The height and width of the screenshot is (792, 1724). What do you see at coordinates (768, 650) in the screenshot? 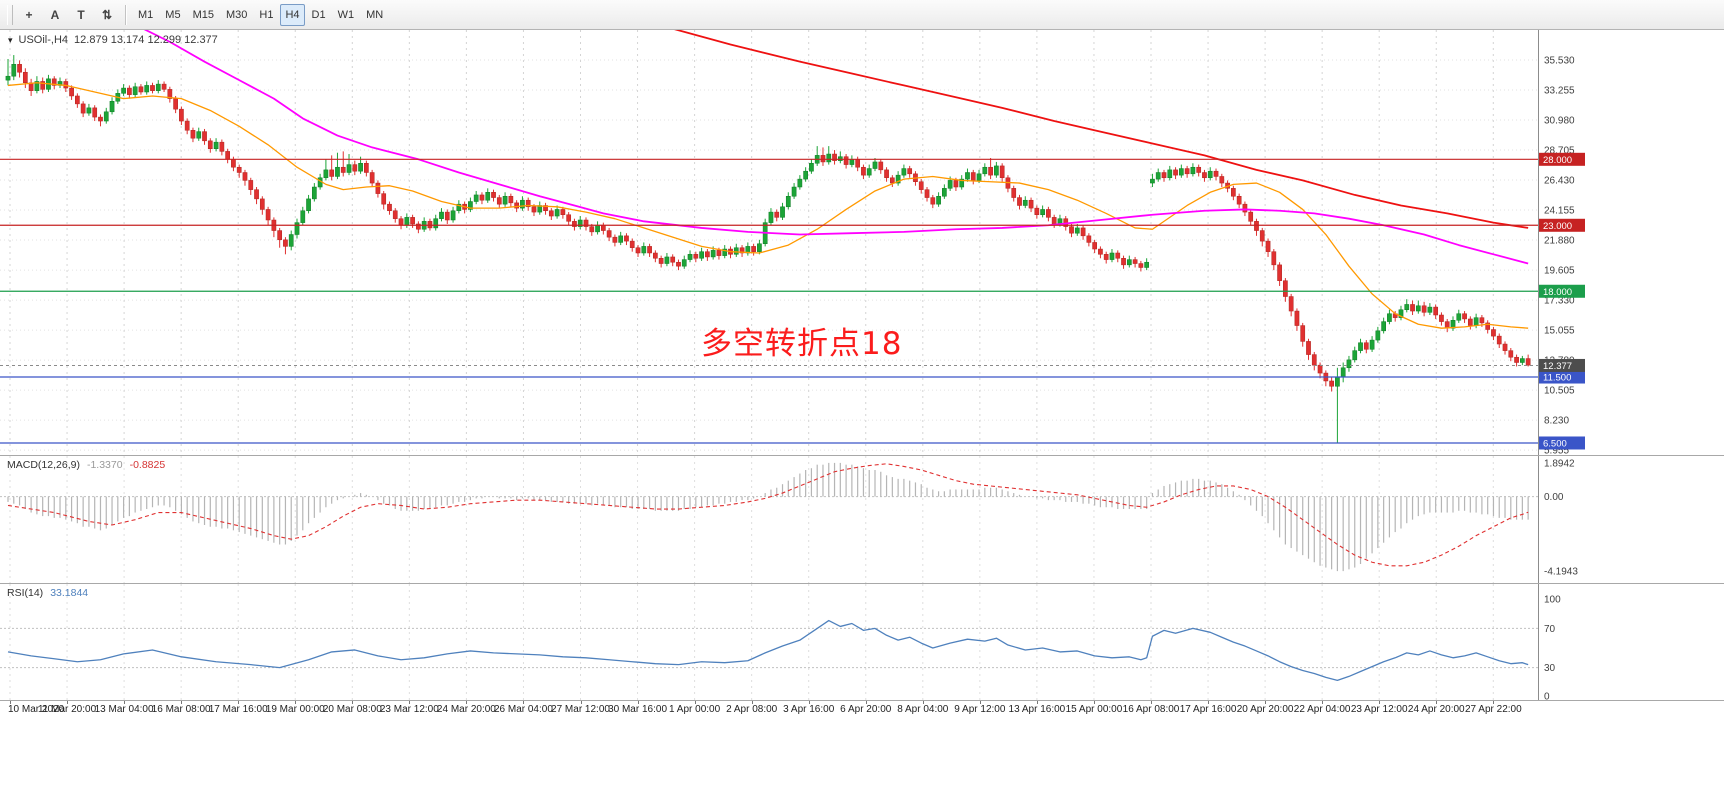
I see `rsi-line` at bounding box center [768, 650].